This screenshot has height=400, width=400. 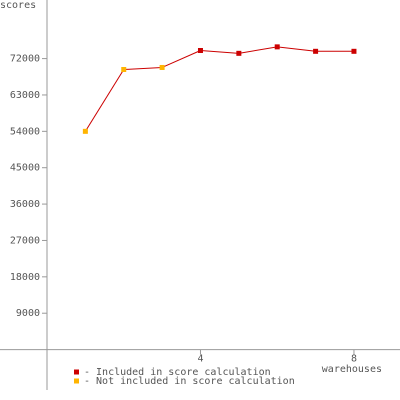 I want to click on y-tick-label: 63000, so click(x=25, y=95).